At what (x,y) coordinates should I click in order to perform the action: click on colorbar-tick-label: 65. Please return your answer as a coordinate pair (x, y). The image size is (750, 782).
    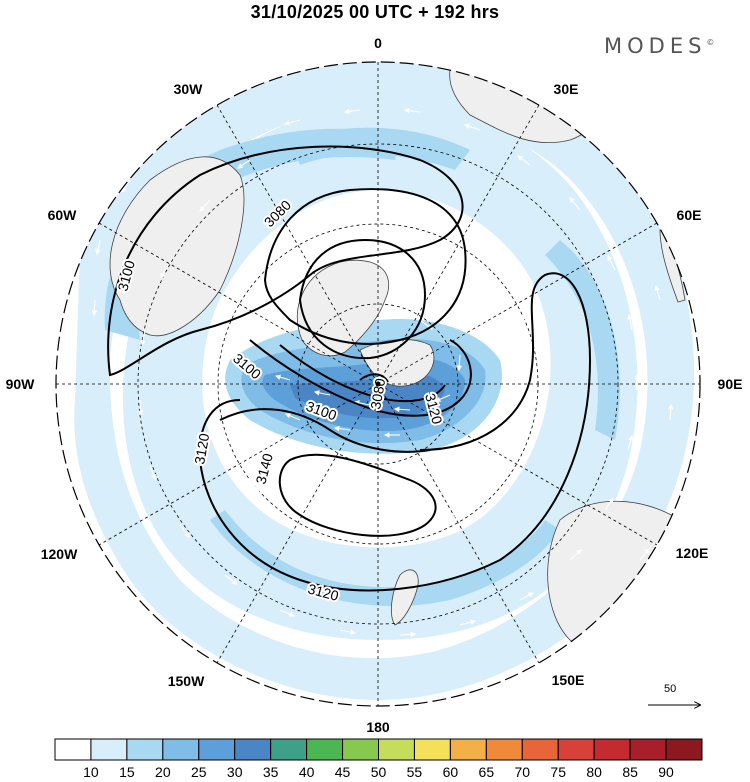
    Looking at the image, I should click on (486, 772).